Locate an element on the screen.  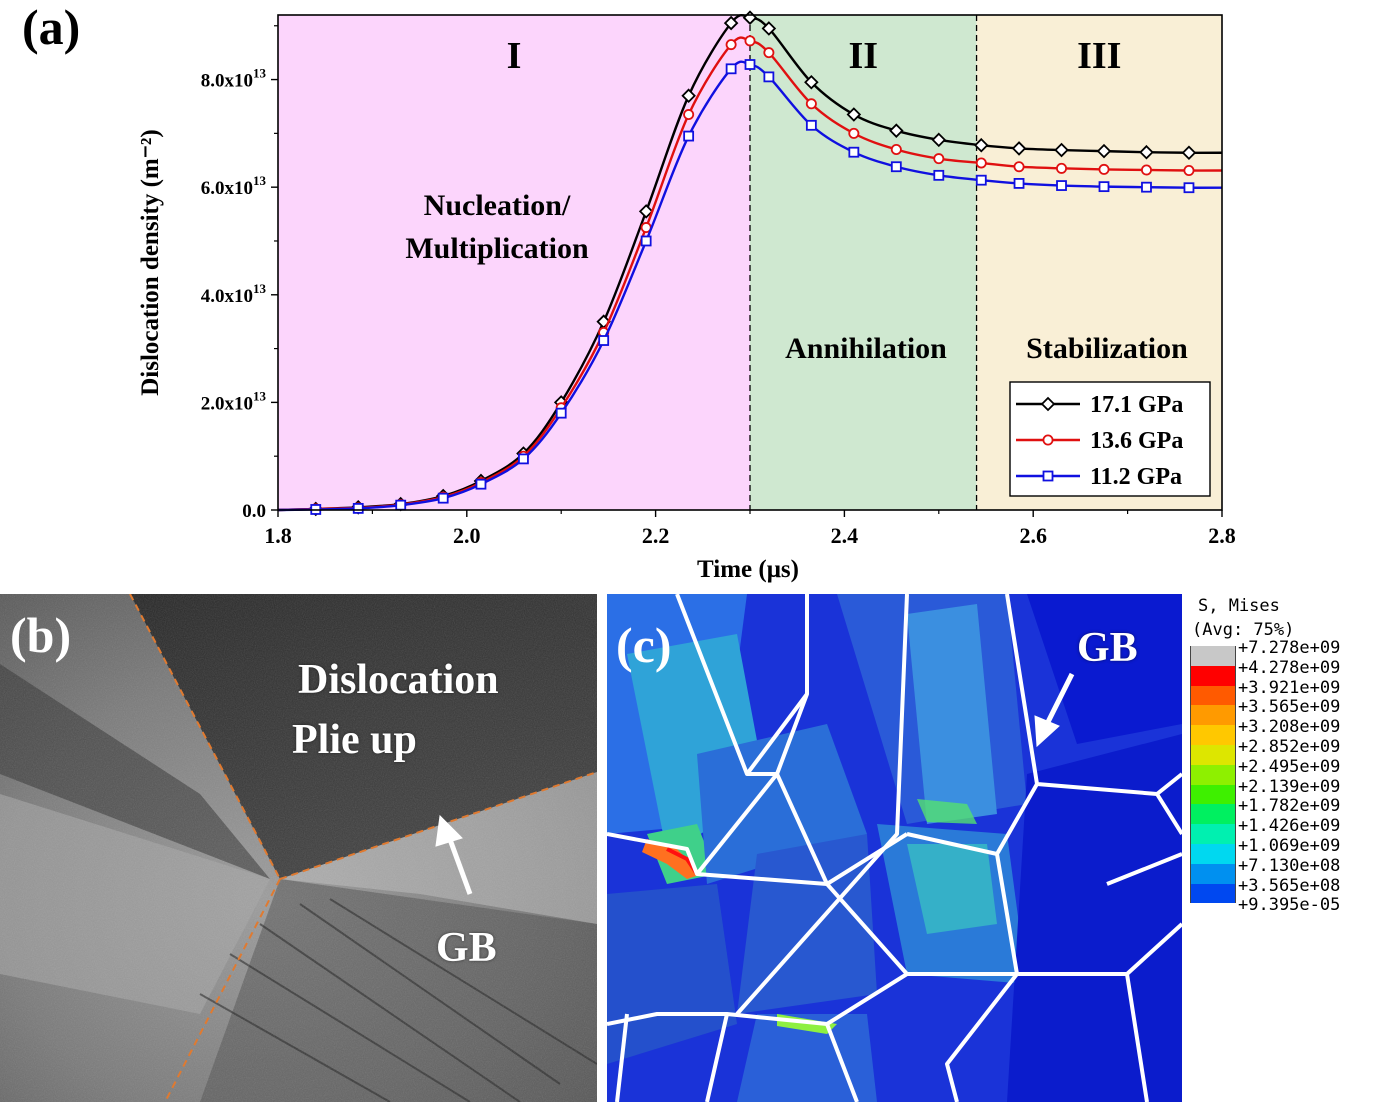
panel-a-label: (a) is located at coordinates (51, 27).